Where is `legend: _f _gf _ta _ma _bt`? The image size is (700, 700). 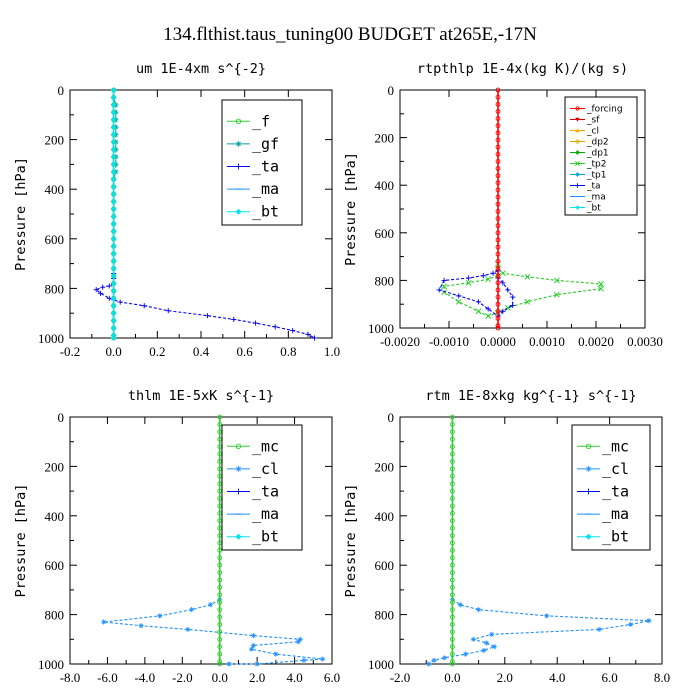 legend: _f _gf _ta _ma _bt is located at coordinates (262, 162).